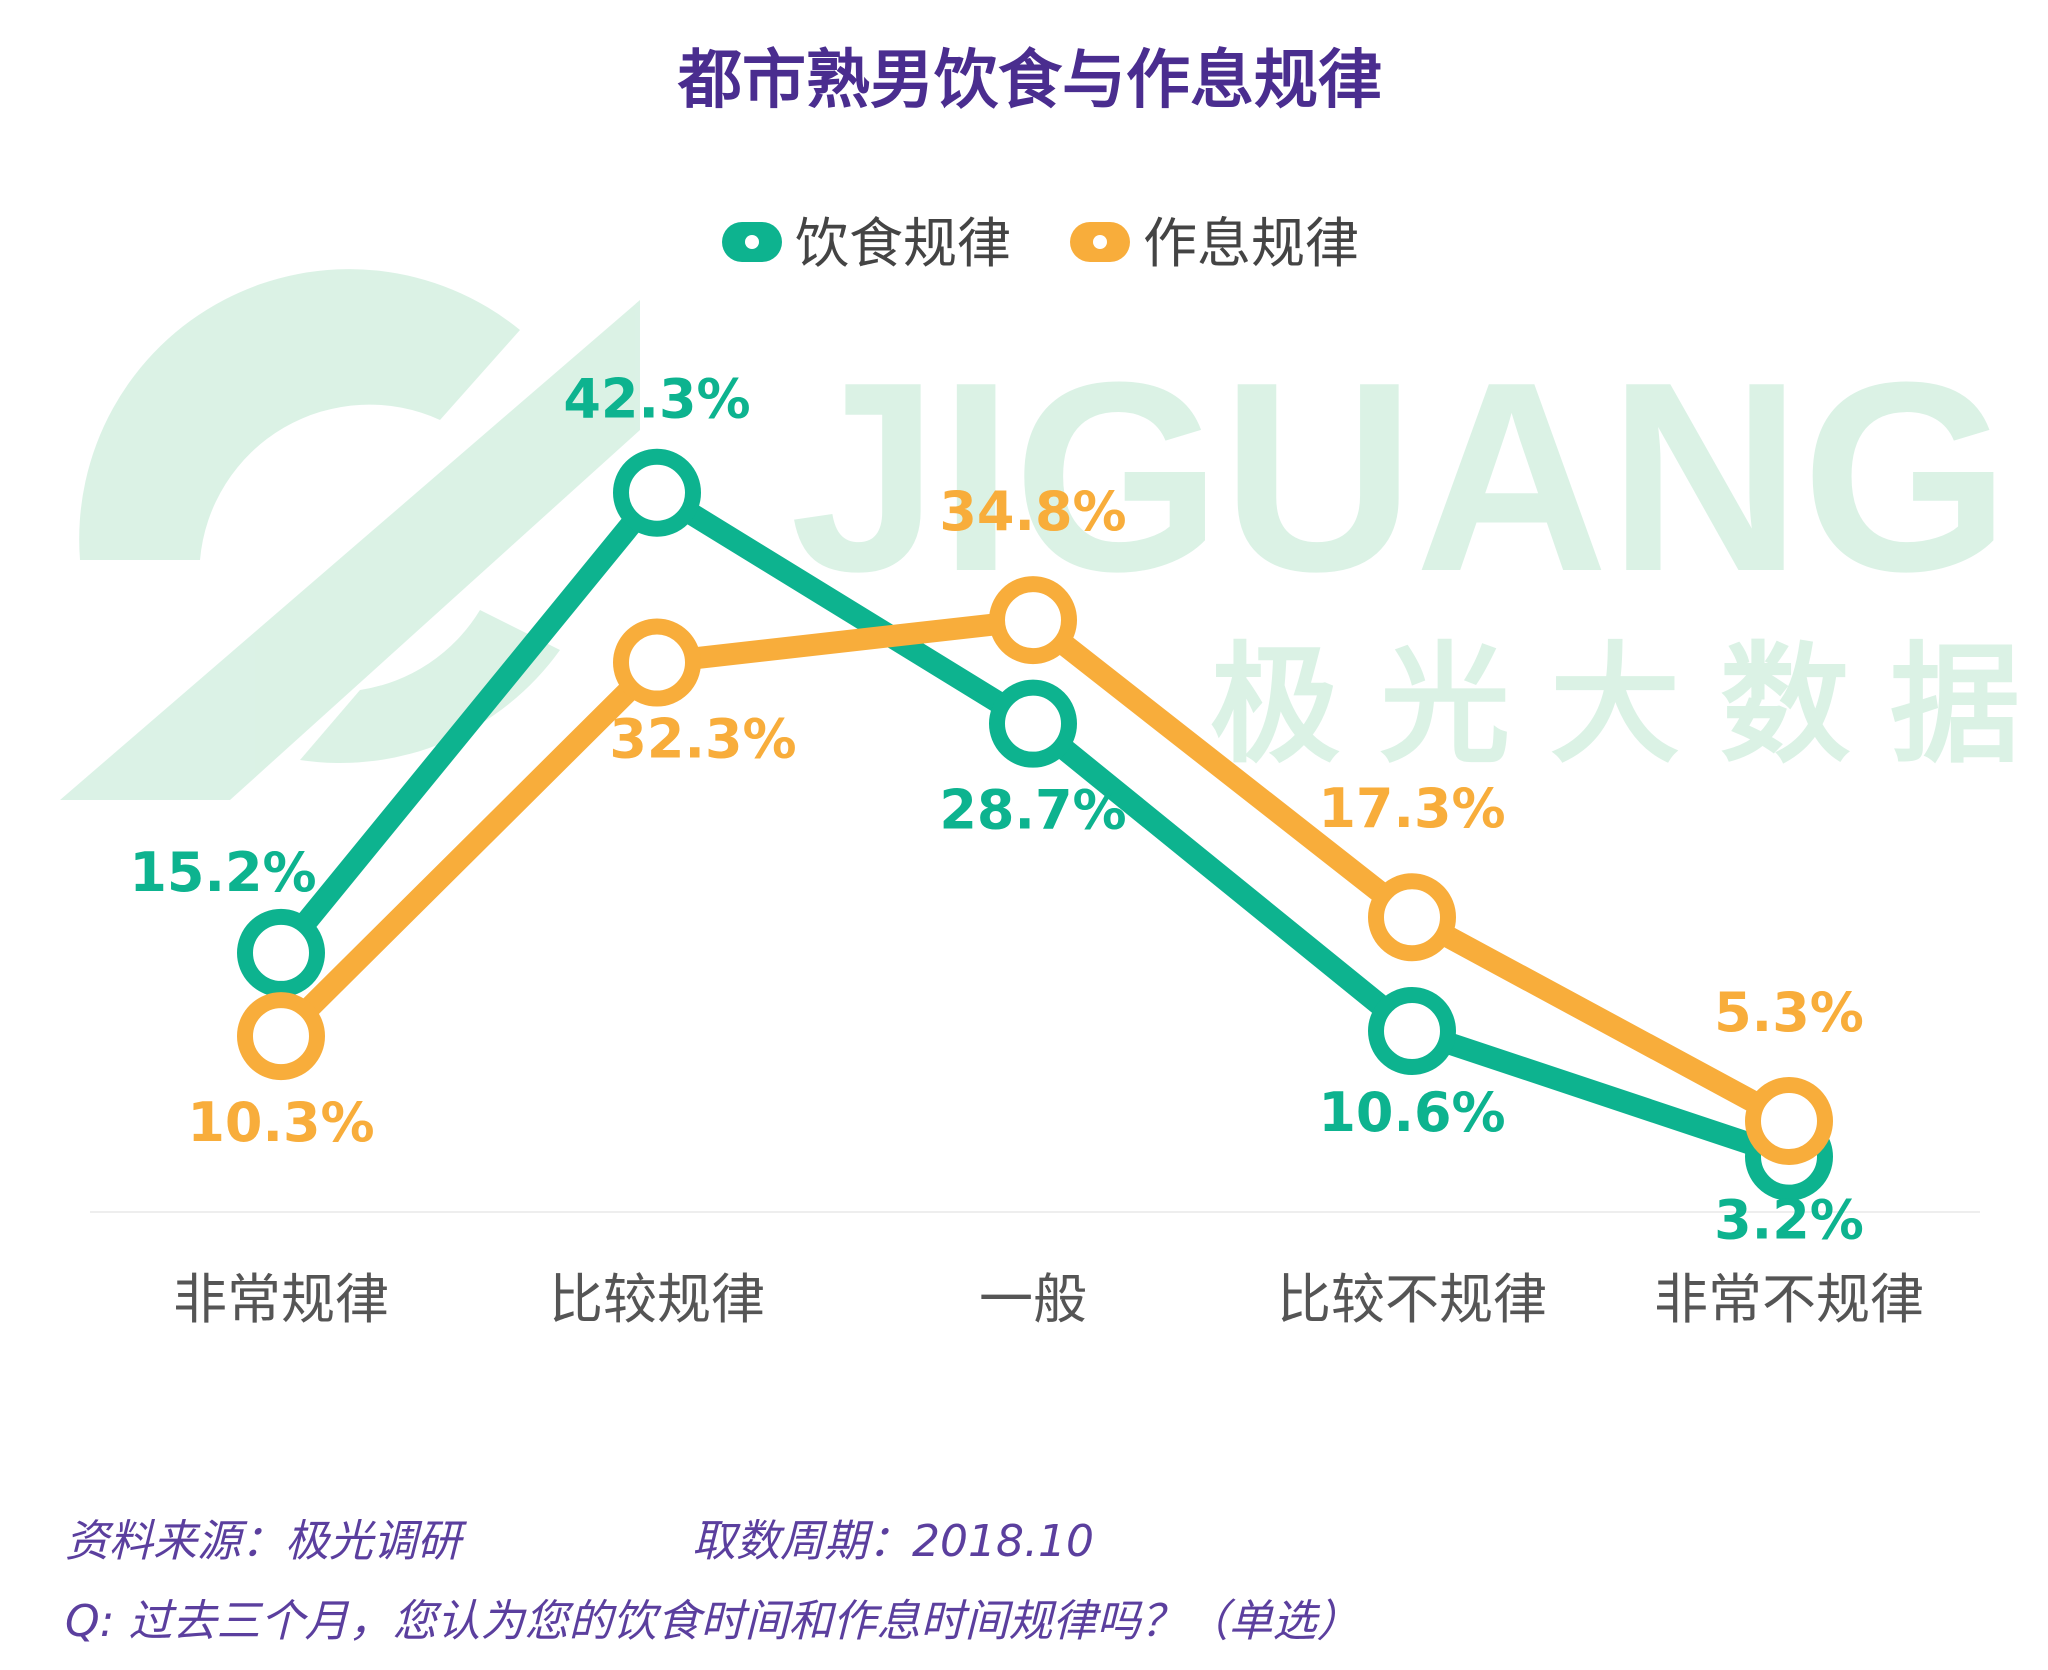 The width and height of the screenshot is (2048, 1670). I want to click on legend-label-sleep: 作息规律, so click(1251, 243).